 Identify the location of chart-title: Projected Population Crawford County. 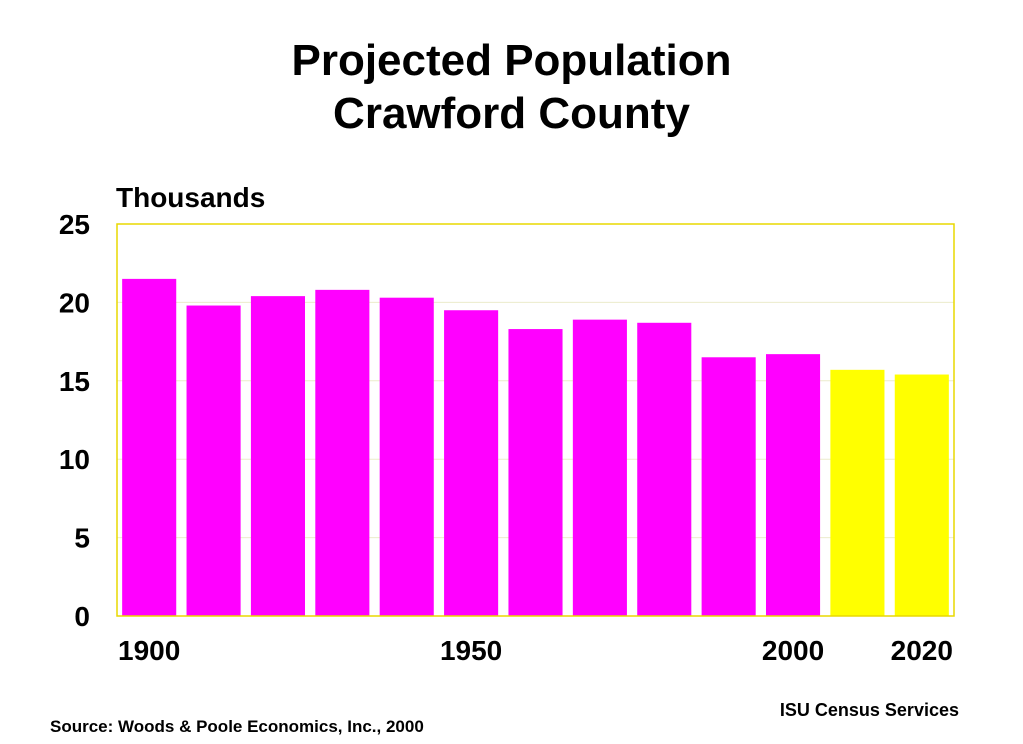
(511, 87).